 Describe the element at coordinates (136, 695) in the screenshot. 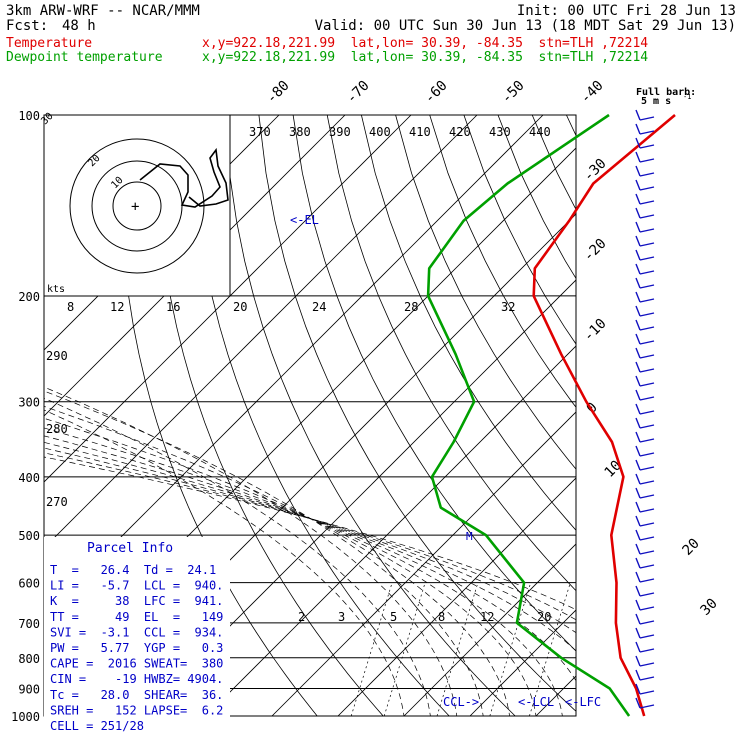

I see `parcel-info-row: Tc = 28.0 SHEAR= 36.` at that location.